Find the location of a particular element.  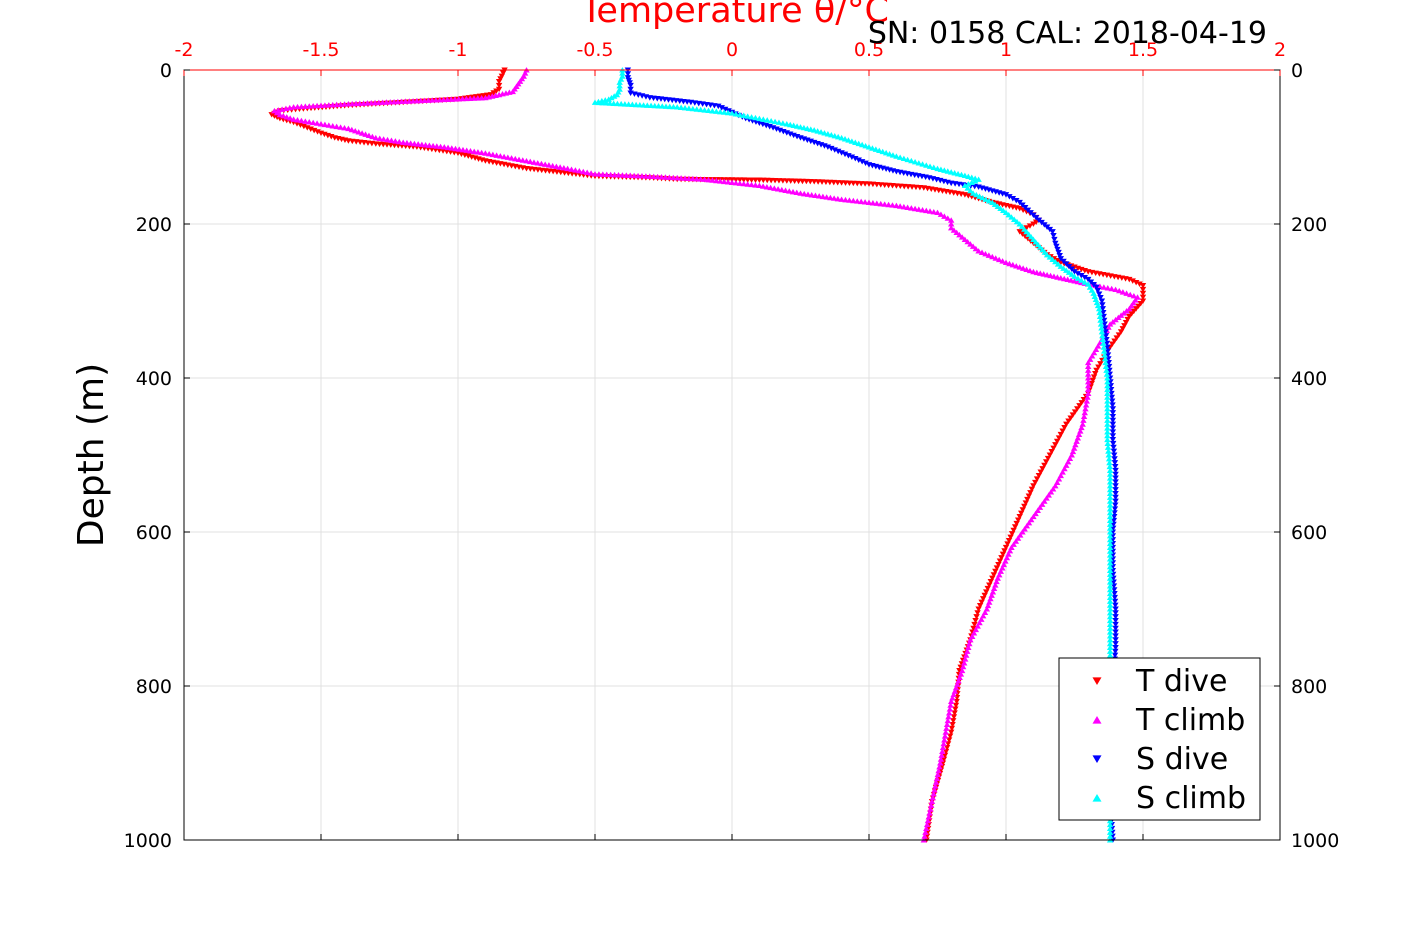

y-tick-label-right: 600 is located at coordinates (1309, 533).